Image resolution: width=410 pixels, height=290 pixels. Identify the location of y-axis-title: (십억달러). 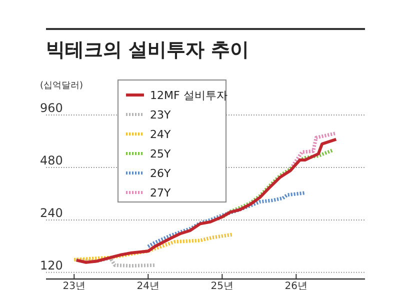
(62, 86).